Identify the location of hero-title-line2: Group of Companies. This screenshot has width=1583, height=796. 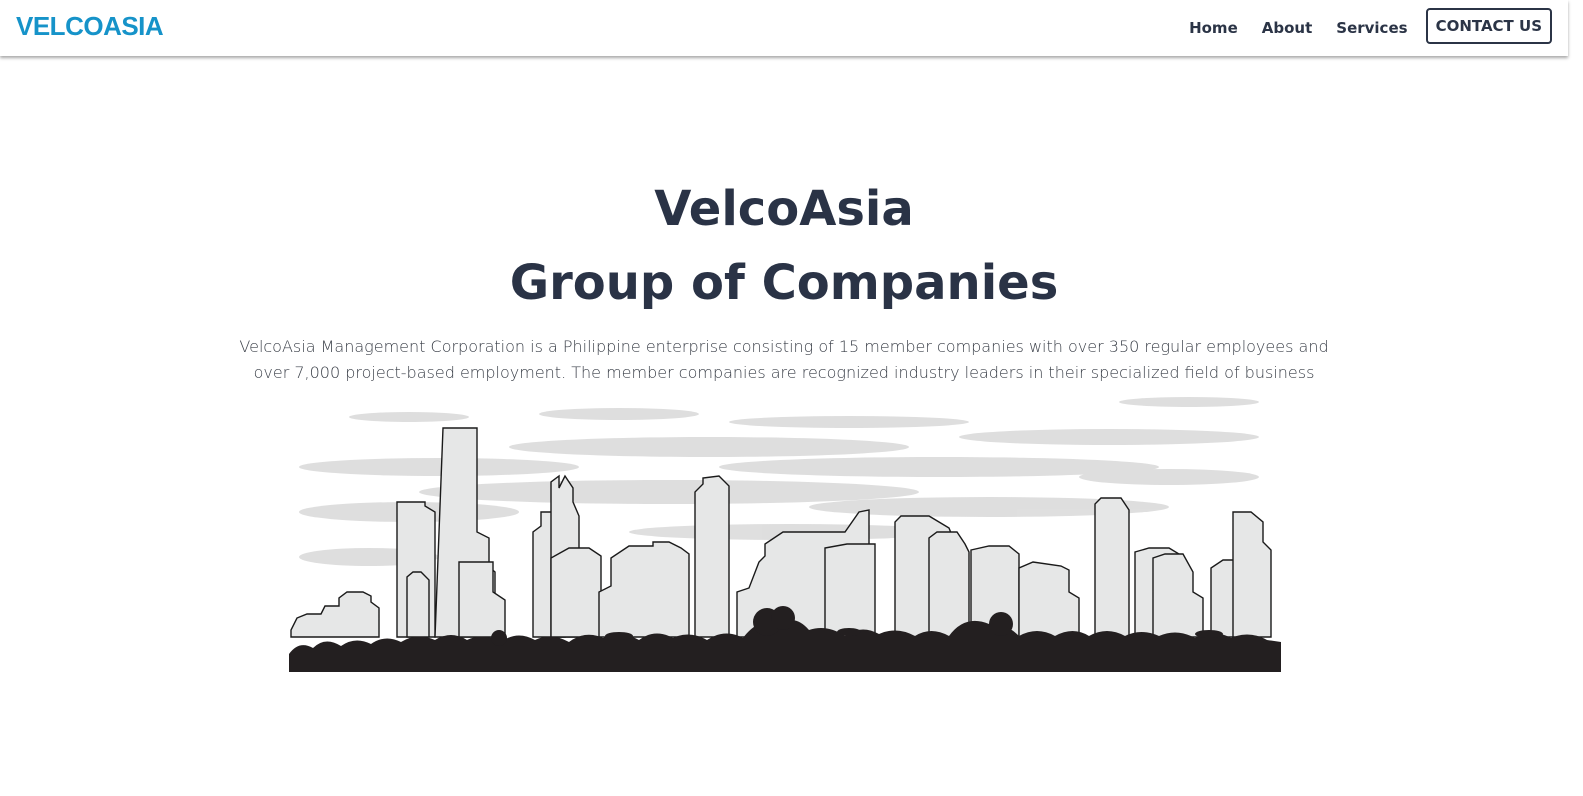
(784, 283).